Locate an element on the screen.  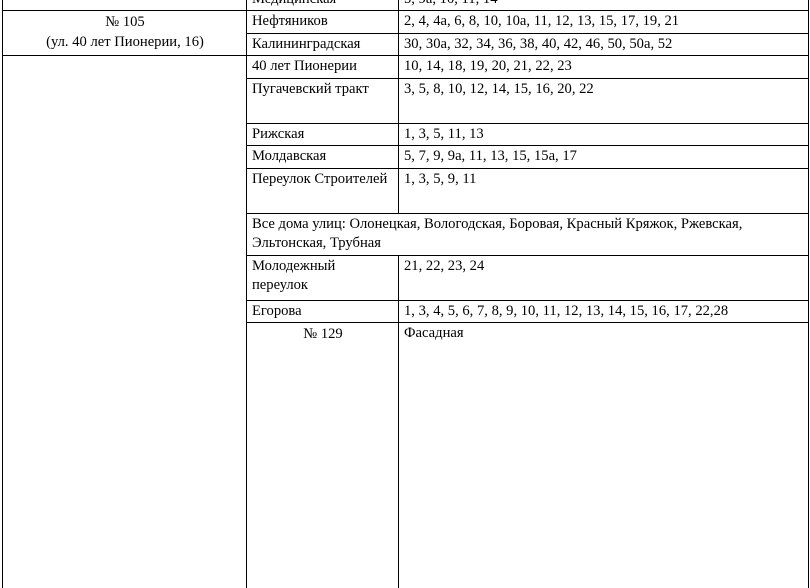
table-row: Рижская 1, 3, 5, 11, 13 is located at coordinates (406, 134).